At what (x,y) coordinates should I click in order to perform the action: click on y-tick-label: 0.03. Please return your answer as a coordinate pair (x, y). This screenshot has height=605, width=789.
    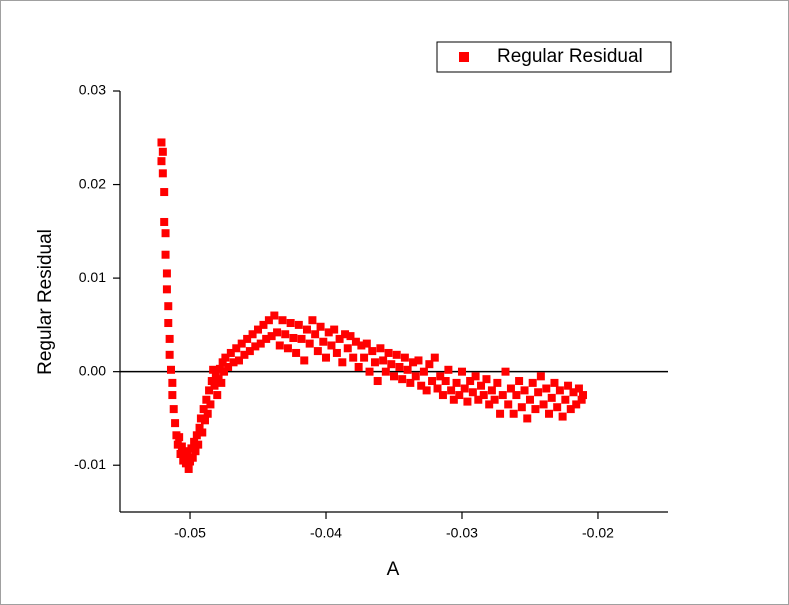
    Looking at the image, I should click on (92, 90).